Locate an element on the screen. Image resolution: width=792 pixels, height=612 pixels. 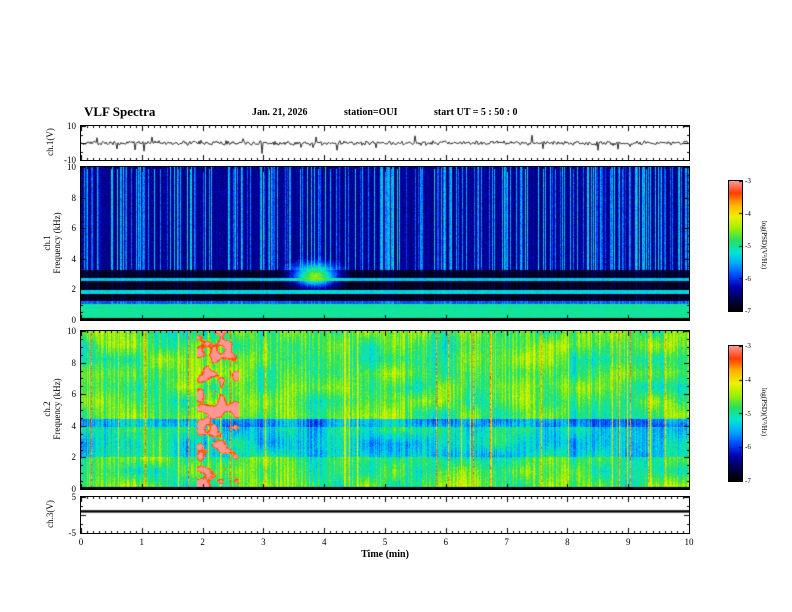
ch3-waveform-panel is located at coordinates (385, 515).